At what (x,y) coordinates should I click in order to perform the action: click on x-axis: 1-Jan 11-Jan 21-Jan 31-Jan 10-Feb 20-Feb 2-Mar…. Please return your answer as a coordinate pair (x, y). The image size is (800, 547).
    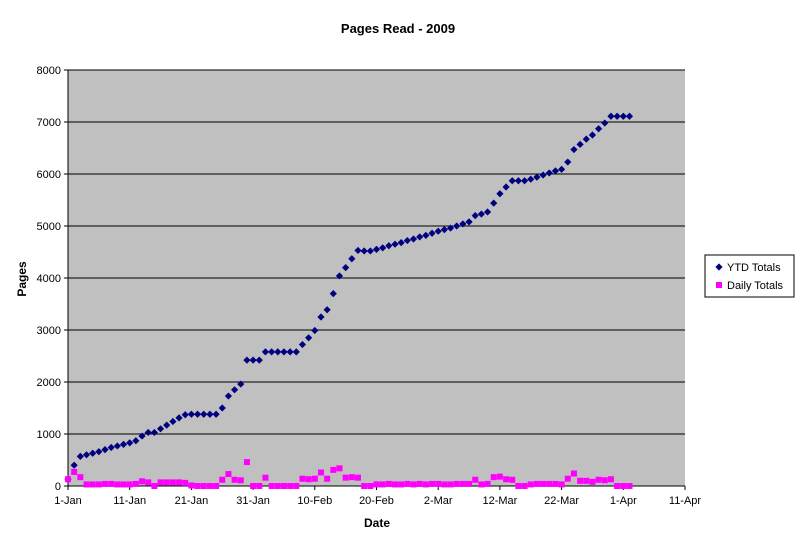
    Looking at the image, I should click on (377, 496).